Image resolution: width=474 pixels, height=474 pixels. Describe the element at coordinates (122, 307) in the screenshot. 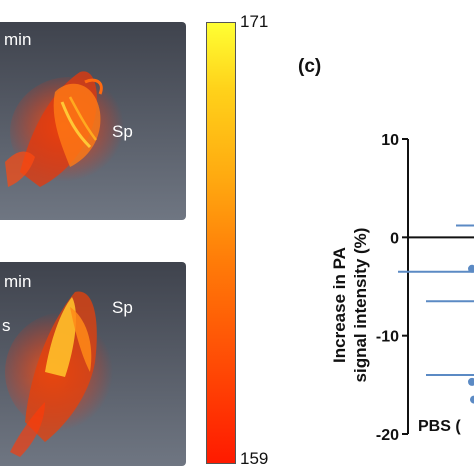

I see `bottom-panel-organ-label: Sp` at that location.